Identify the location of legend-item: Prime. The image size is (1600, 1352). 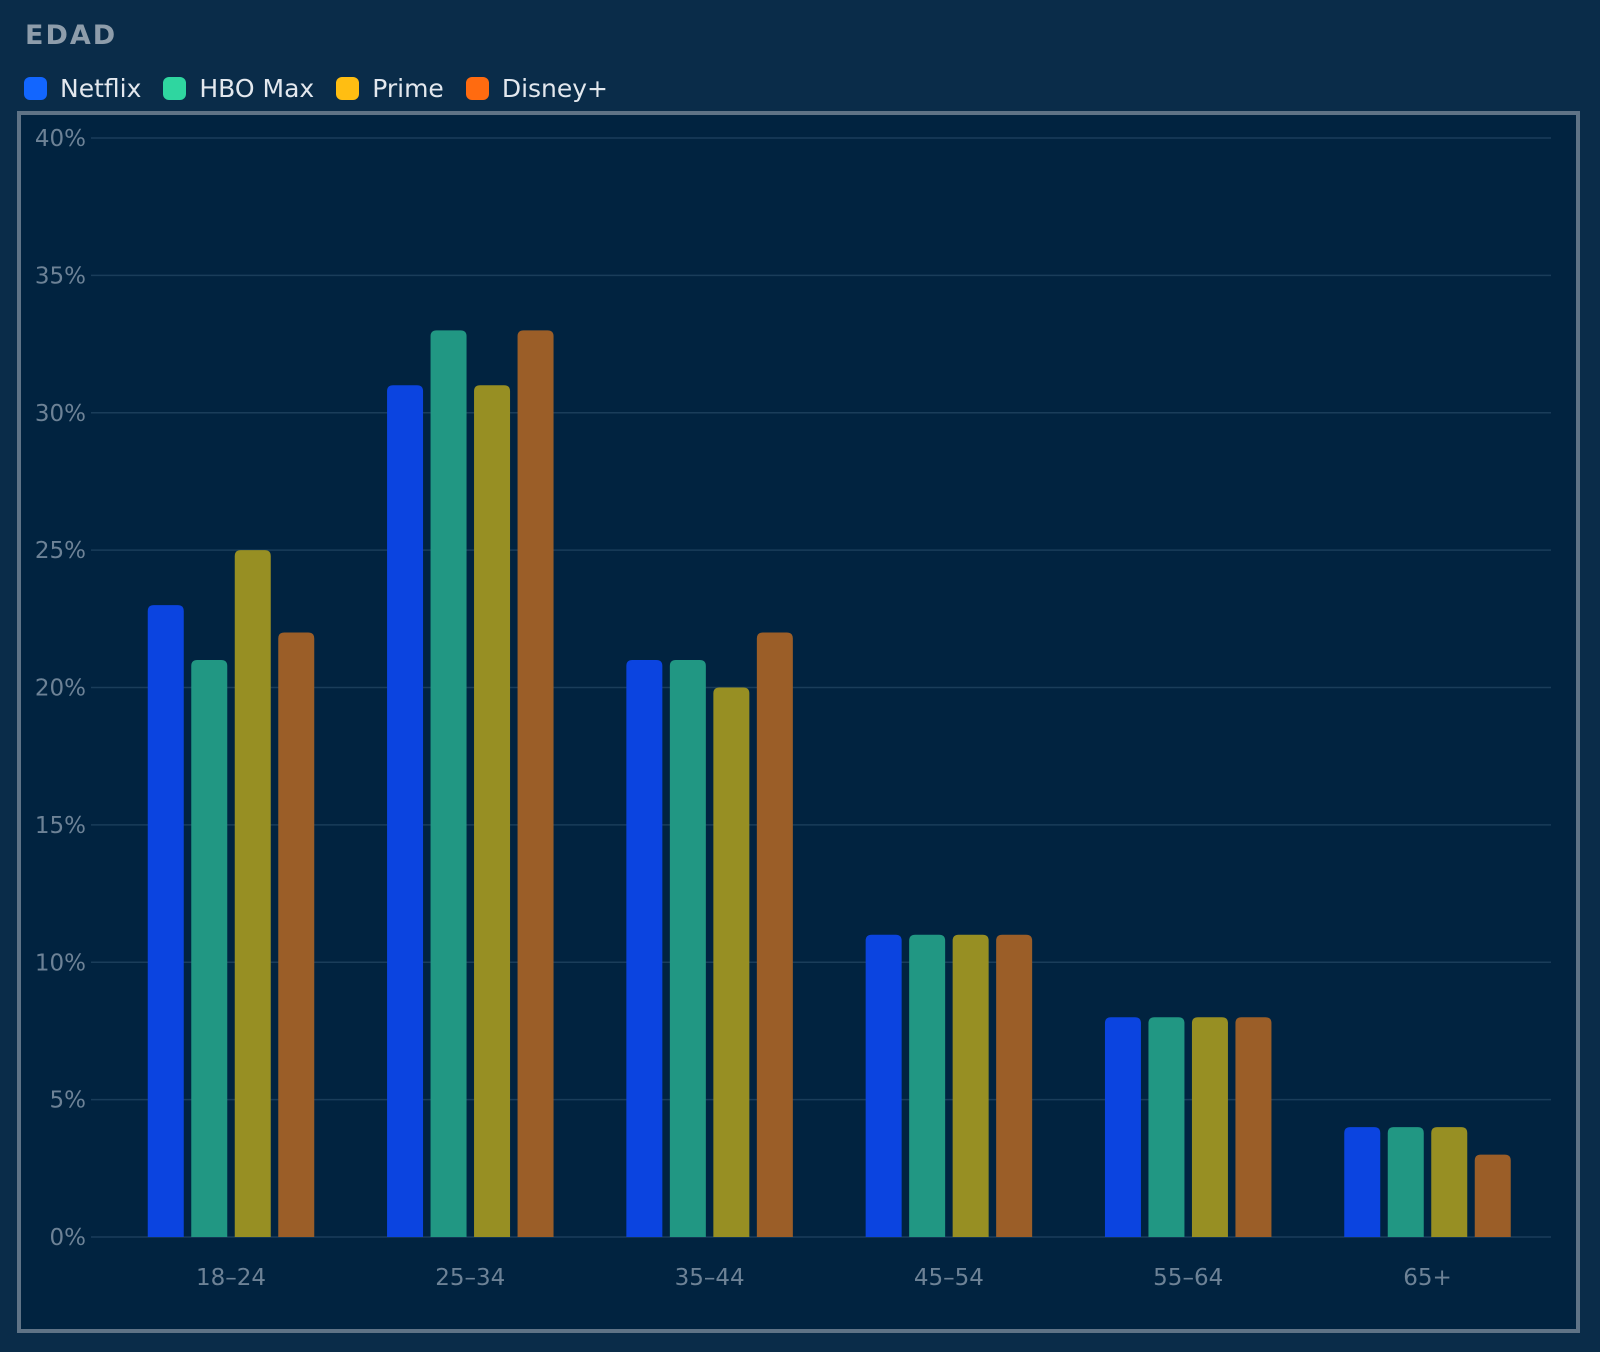
(390, 88).